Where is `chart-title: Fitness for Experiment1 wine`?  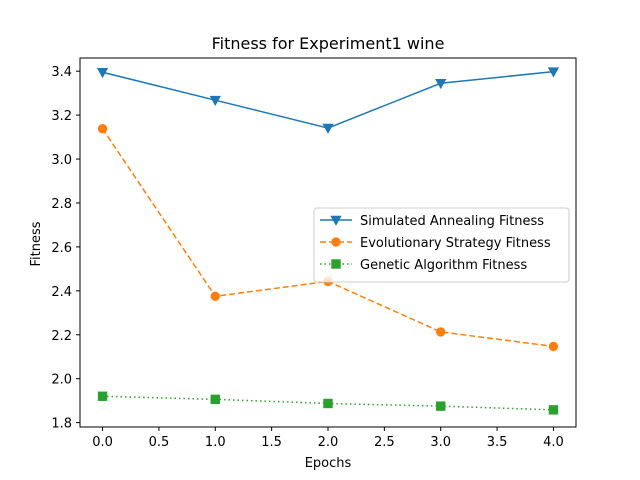 chart-title: Fitness for Experiment1 wine is located at coordinates (328, 43).